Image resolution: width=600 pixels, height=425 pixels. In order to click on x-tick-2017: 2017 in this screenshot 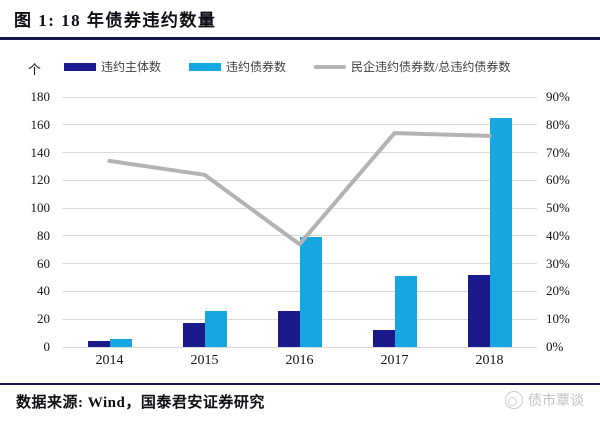, I will do `click(394, 360)`.